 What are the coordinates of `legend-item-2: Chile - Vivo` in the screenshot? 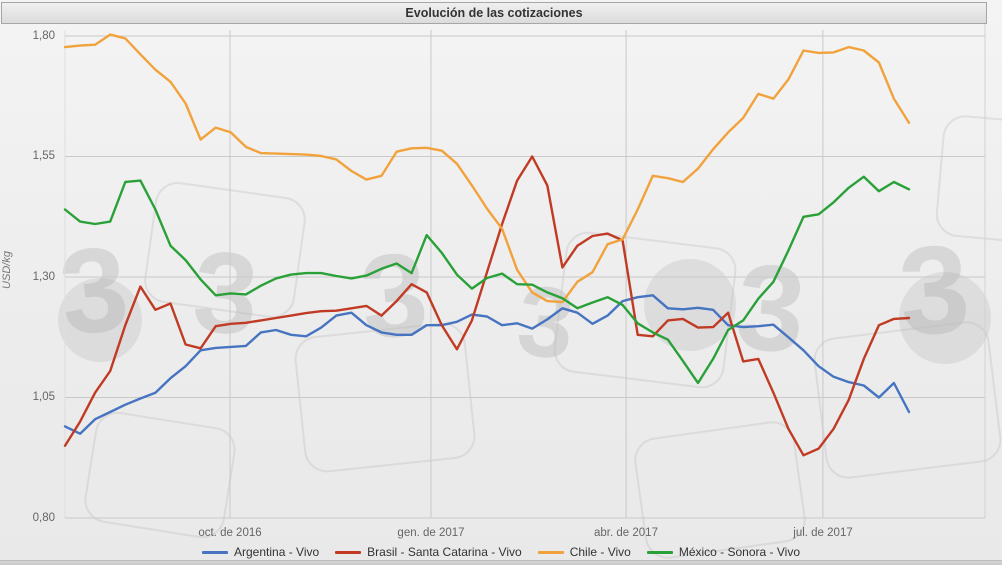 It's located at (584, 552).